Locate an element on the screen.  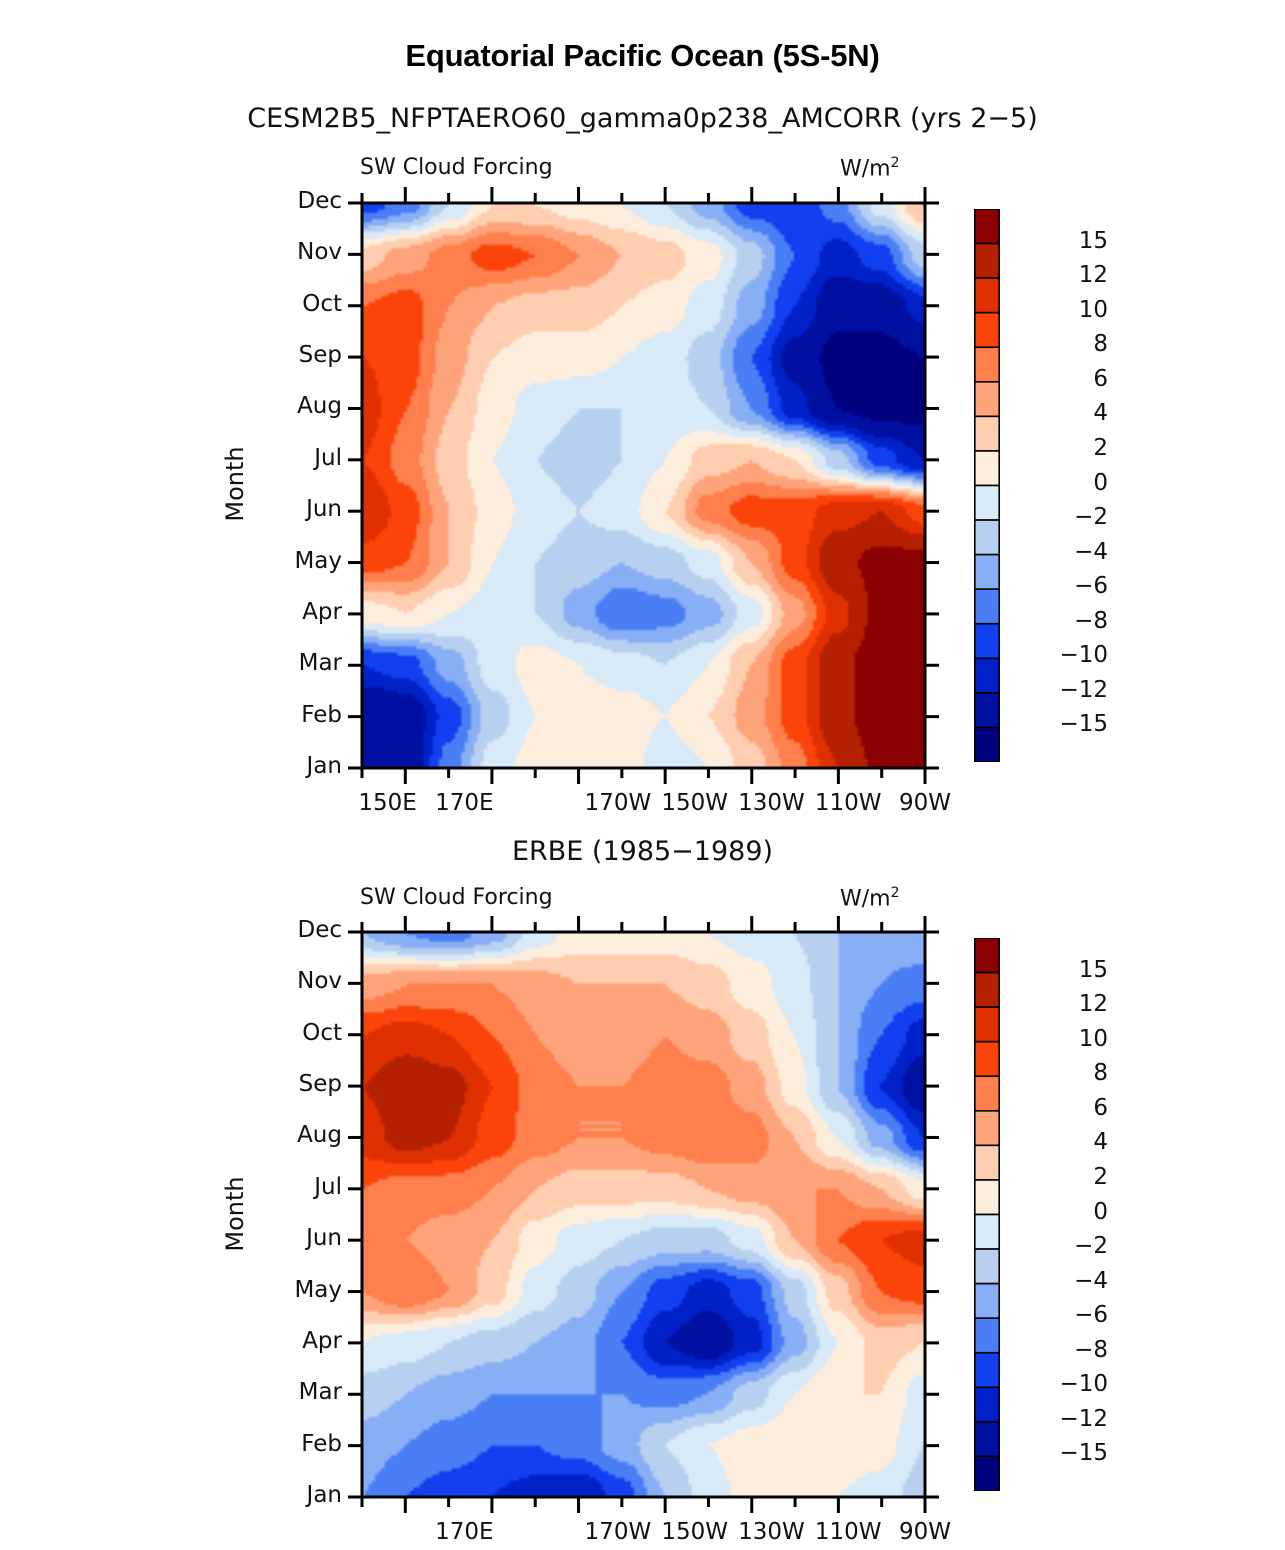
panel-obs-units: W/m2 is located at coordinates (870, 898).